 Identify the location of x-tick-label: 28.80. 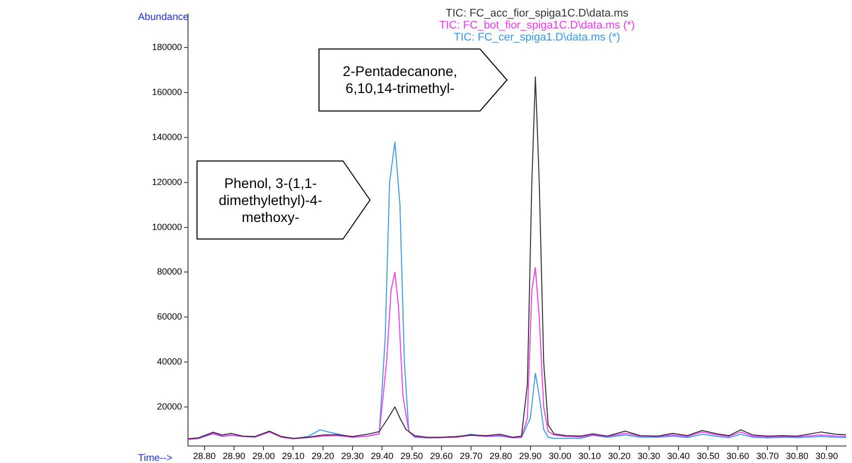
(204, 456).